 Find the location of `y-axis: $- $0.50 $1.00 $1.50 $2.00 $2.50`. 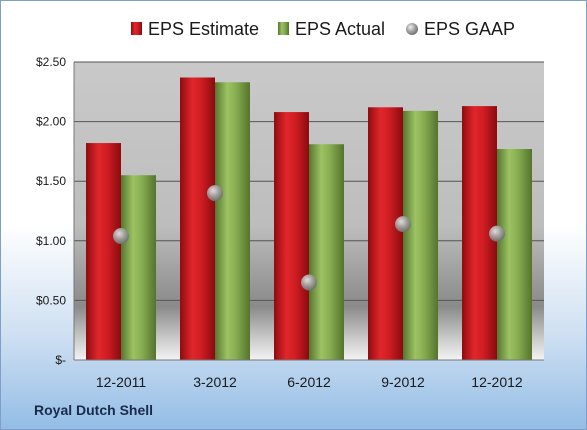

y-axis: $- $0.50 $1.00 $1.50 $2.00 $2.50 is located at coordinates (55, 211).